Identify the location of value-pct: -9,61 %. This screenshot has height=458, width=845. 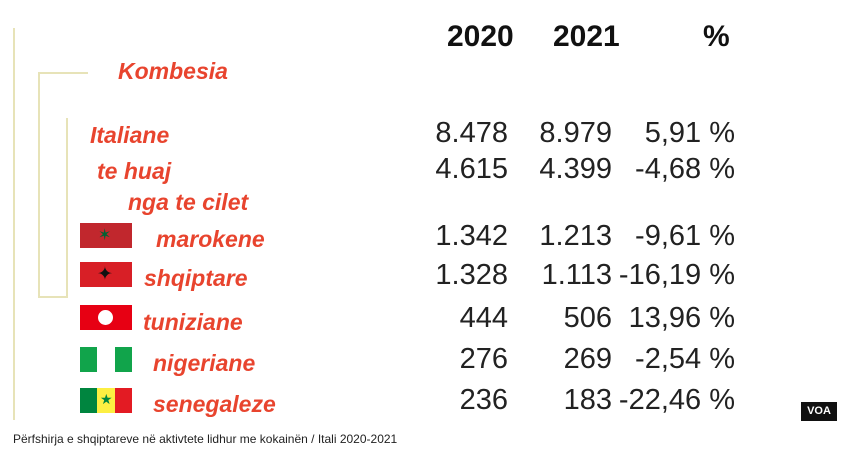
(685, 236).